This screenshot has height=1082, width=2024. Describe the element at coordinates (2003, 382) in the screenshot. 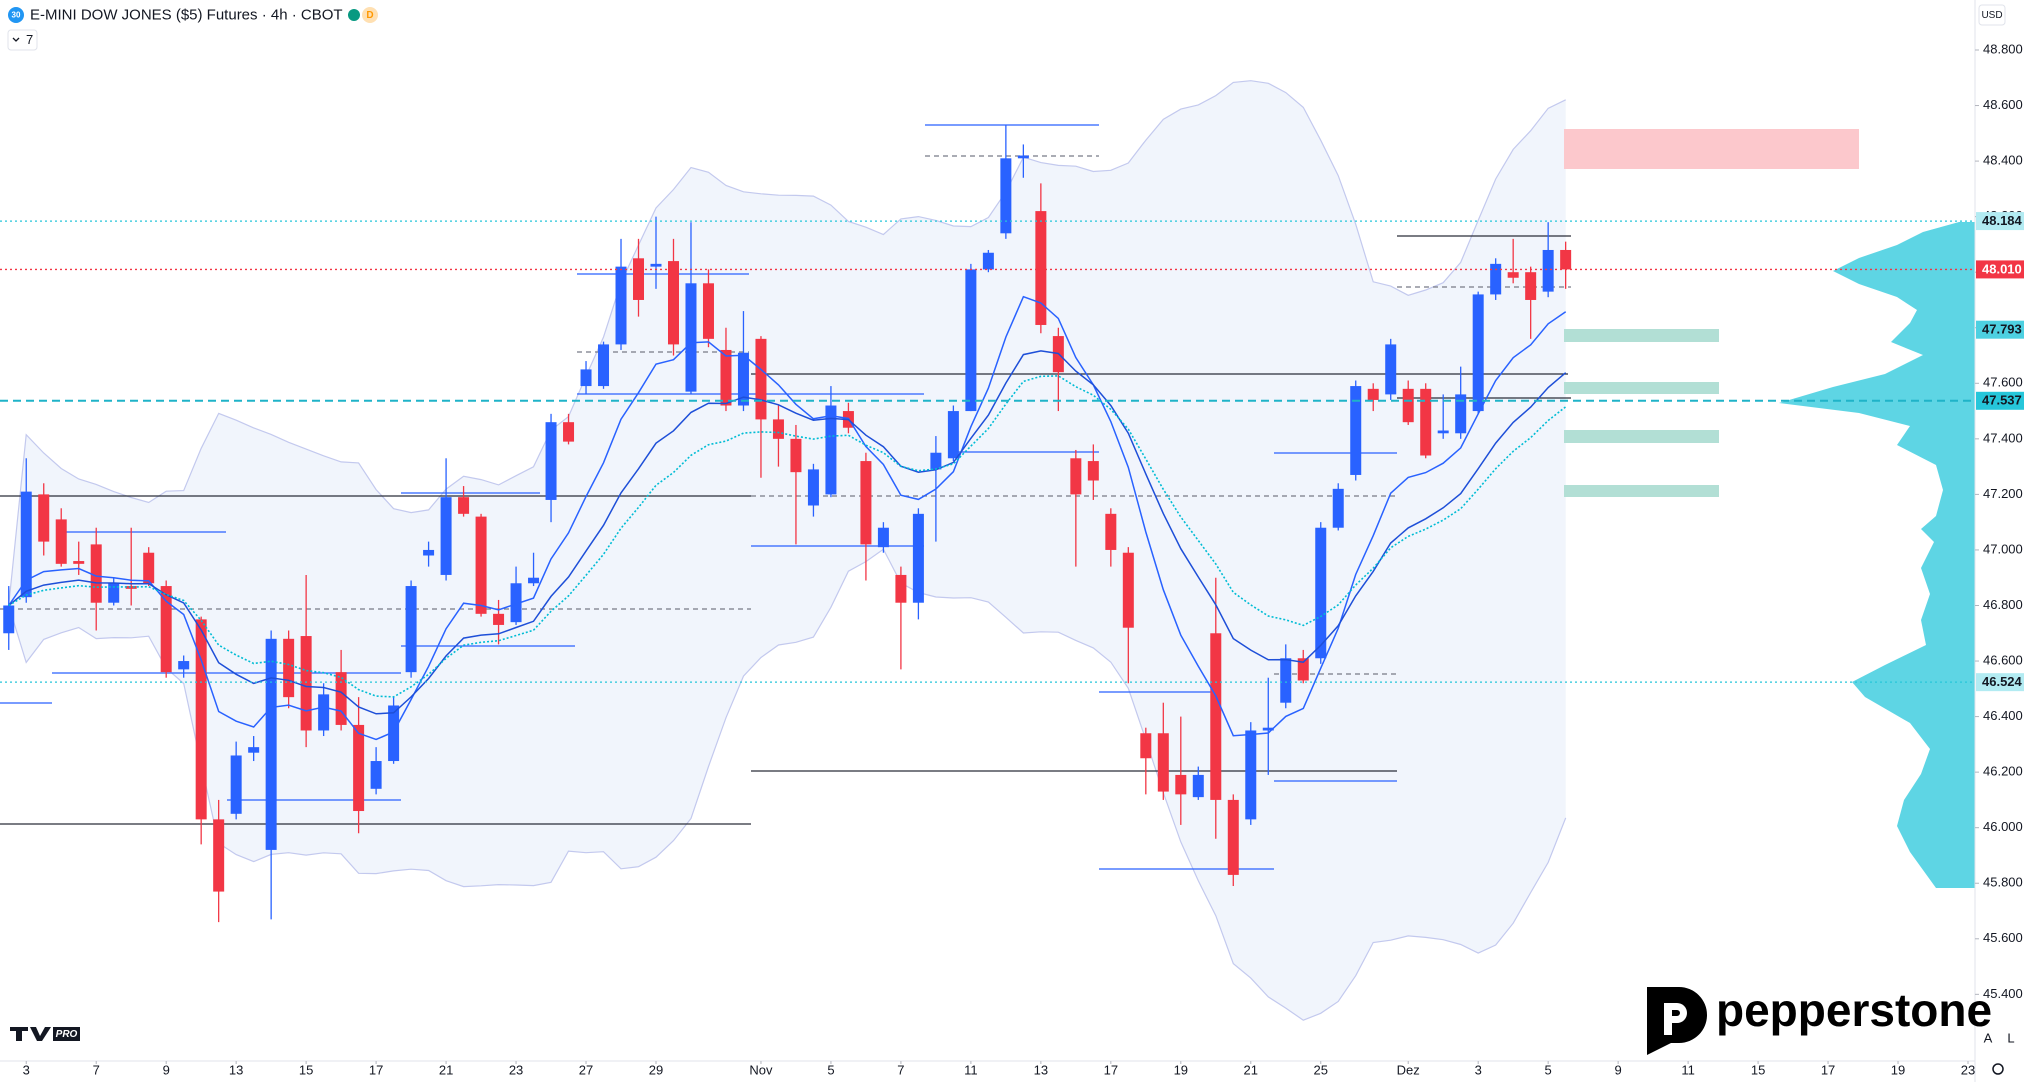

I see `y-tick-label: 47.600` at that location.